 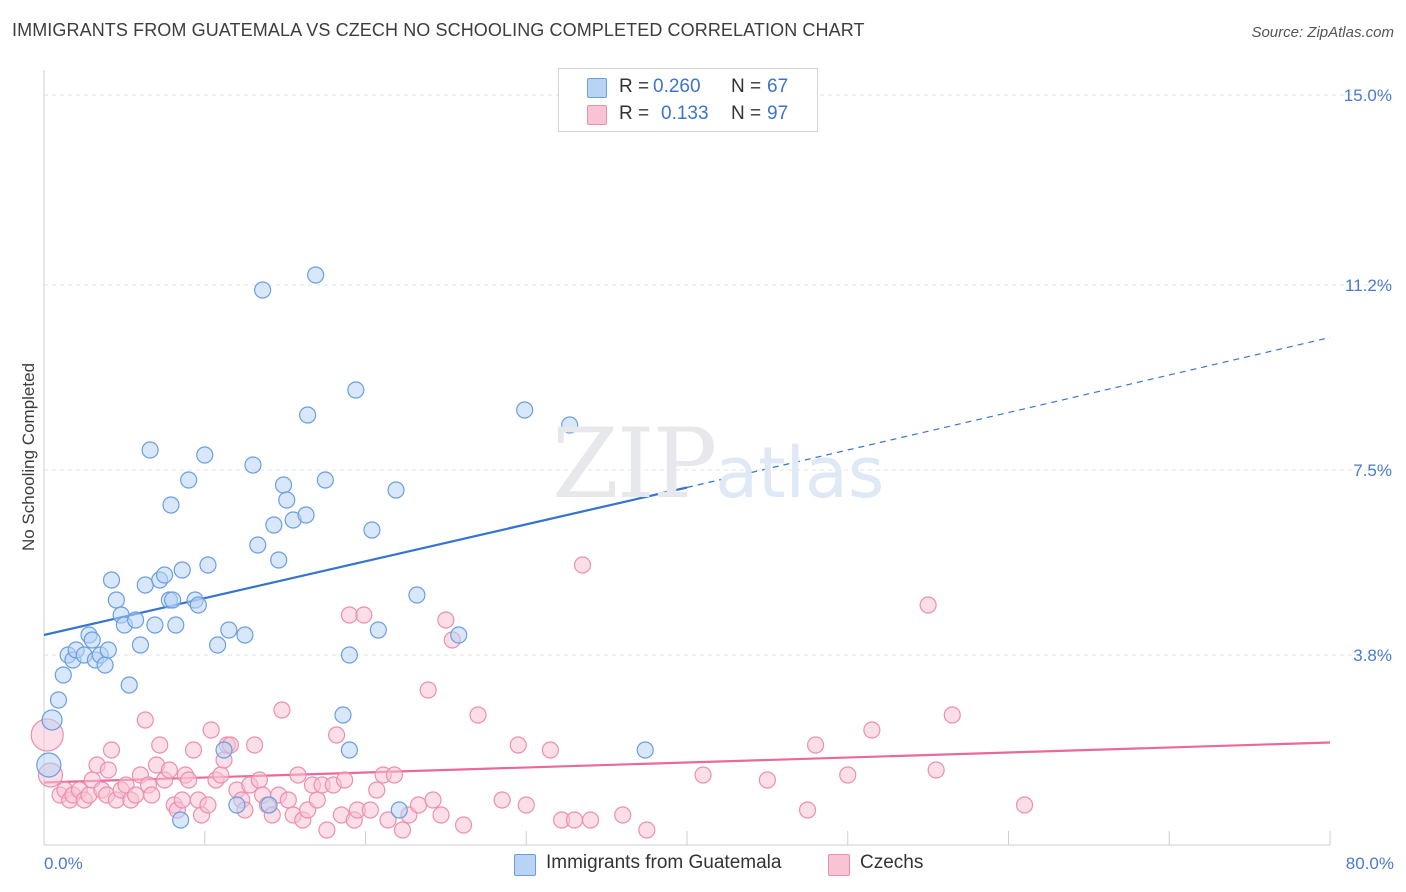 I want to click on legend-r-value: 0.133, so click(x=685, y=113).